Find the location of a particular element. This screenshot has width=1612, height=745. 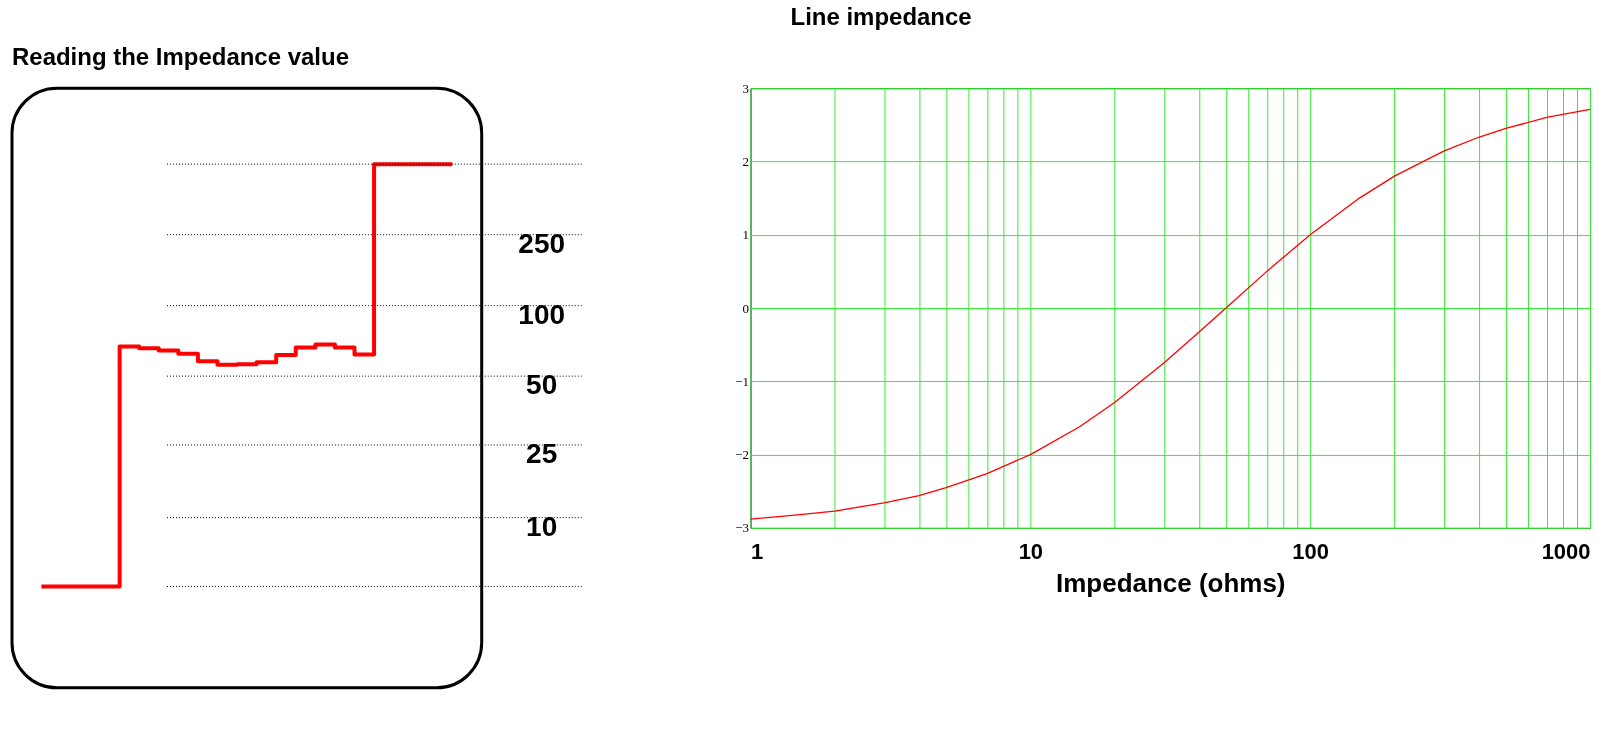

y-tick-label: 2 is located at coordinates (746, 161).